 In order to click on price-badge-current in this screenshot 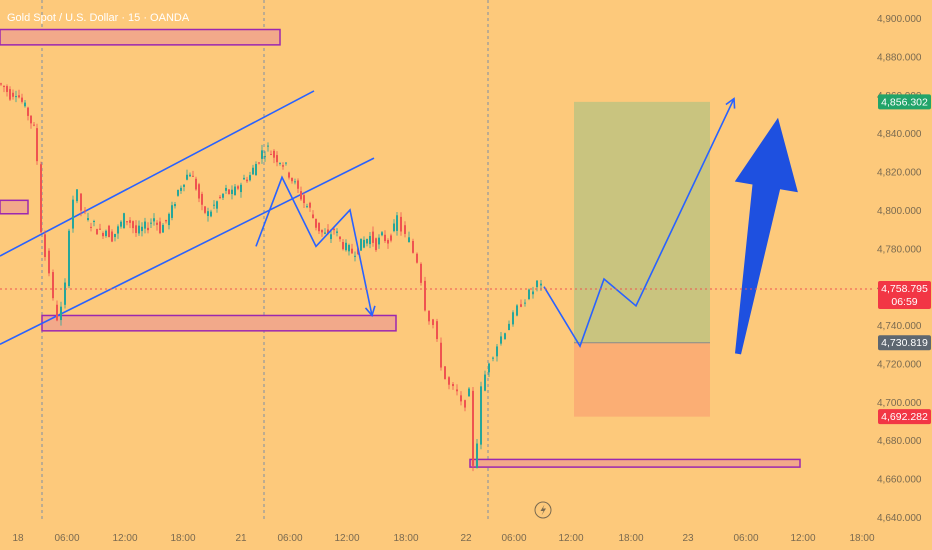, I will do `click(904, 295)`.